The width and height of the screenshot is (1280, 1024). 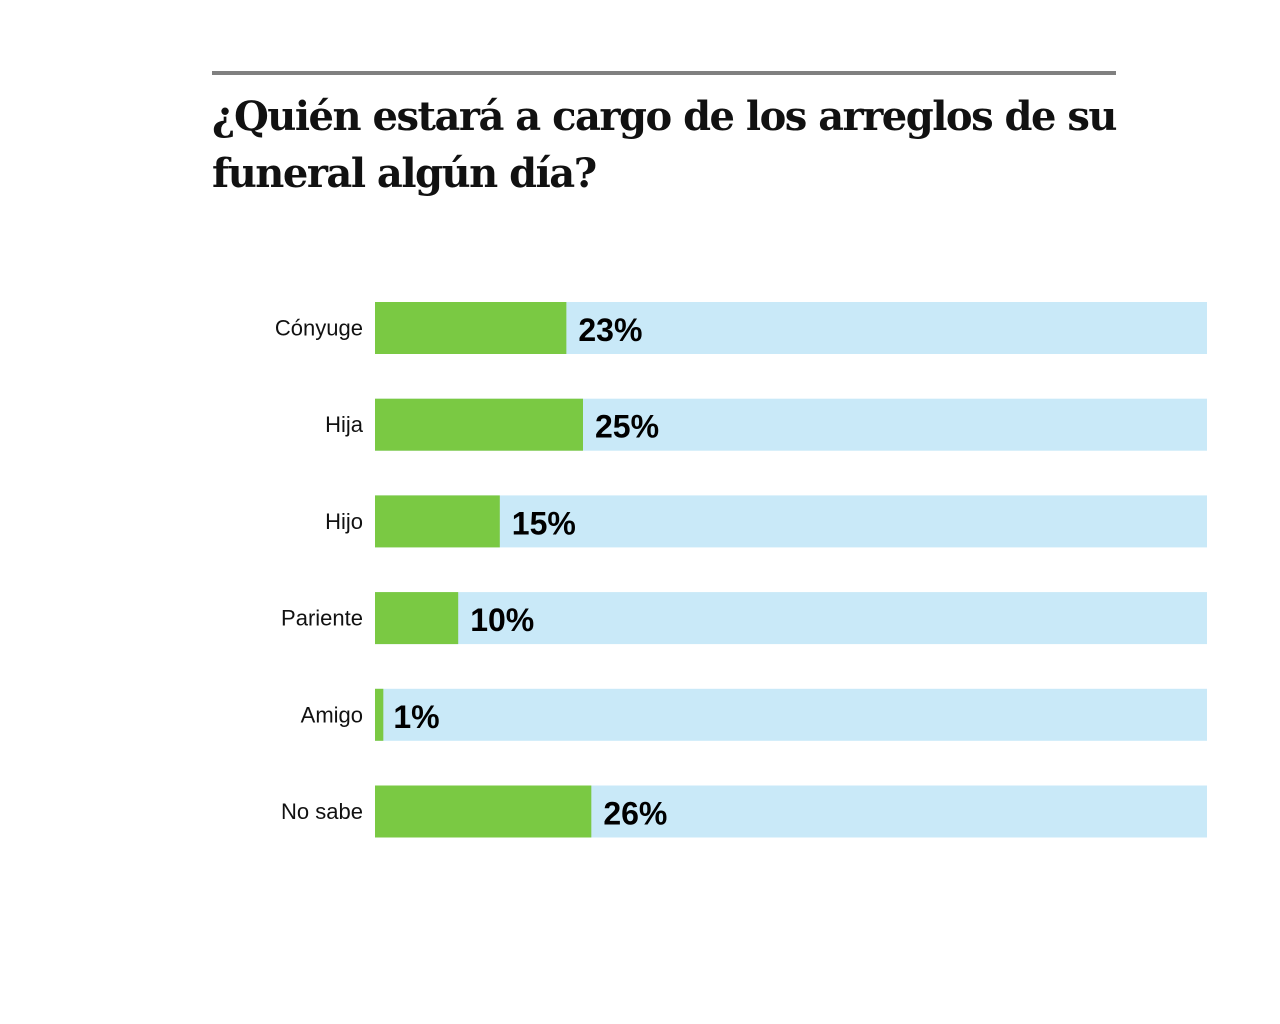 I want to click on category-label: Hijo, so click(x=344, y=521).